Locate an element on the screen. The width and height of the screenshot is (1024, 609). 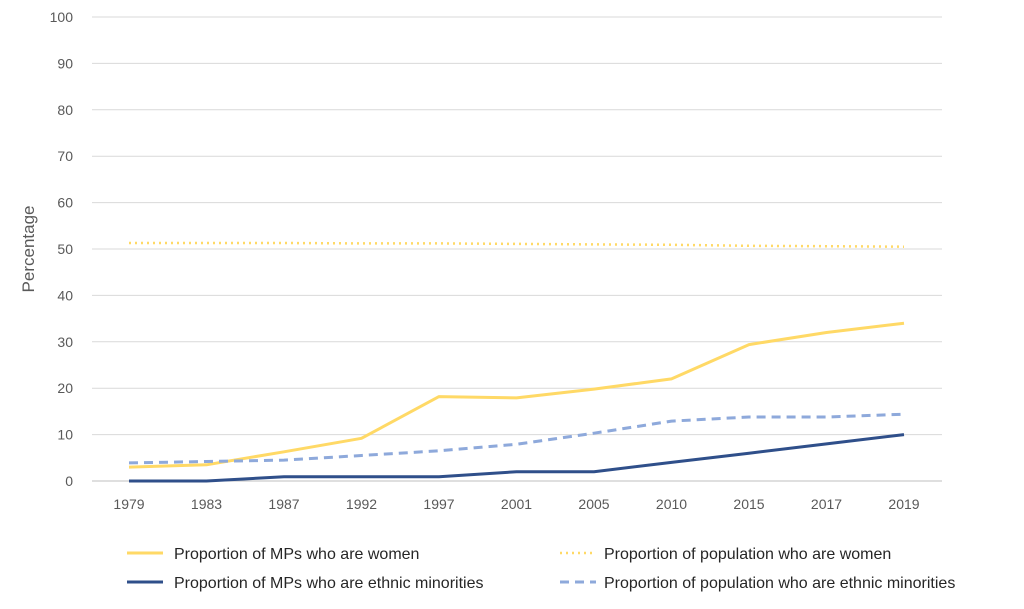
x-tick-label: 2010 is located at coordinates (671, 504).